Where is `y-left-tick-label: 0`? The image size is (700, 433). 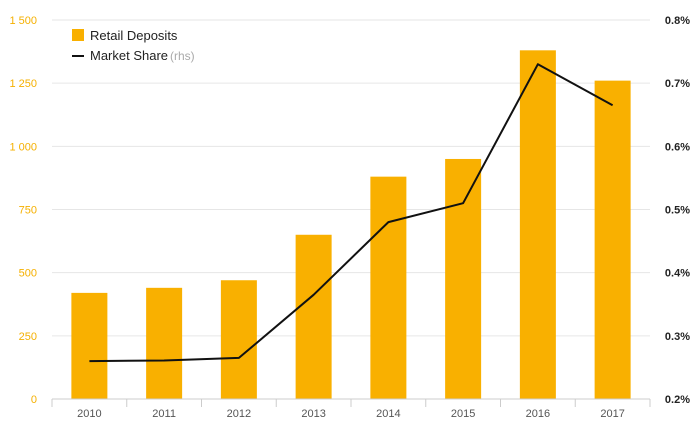
y-left-tick-label: 0 is located at coordinates (34, 400).